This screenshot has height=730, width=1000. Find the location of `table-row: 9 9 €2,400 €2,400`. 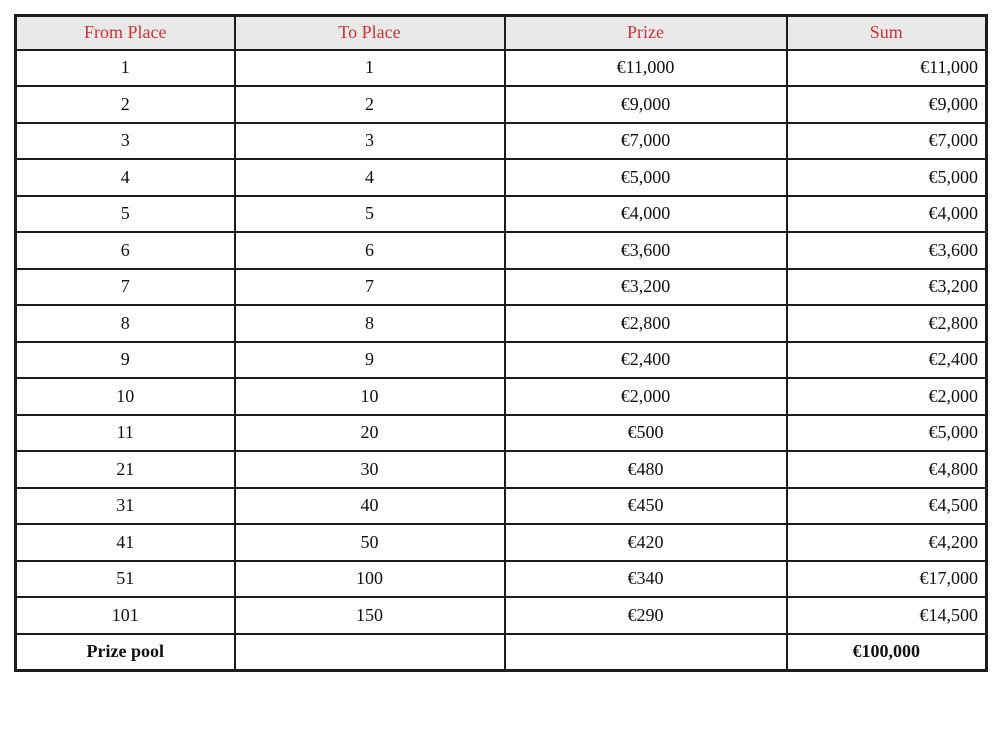

table-row: 9 9 €2,400 €2,400 is located at coordinates (501, 359).